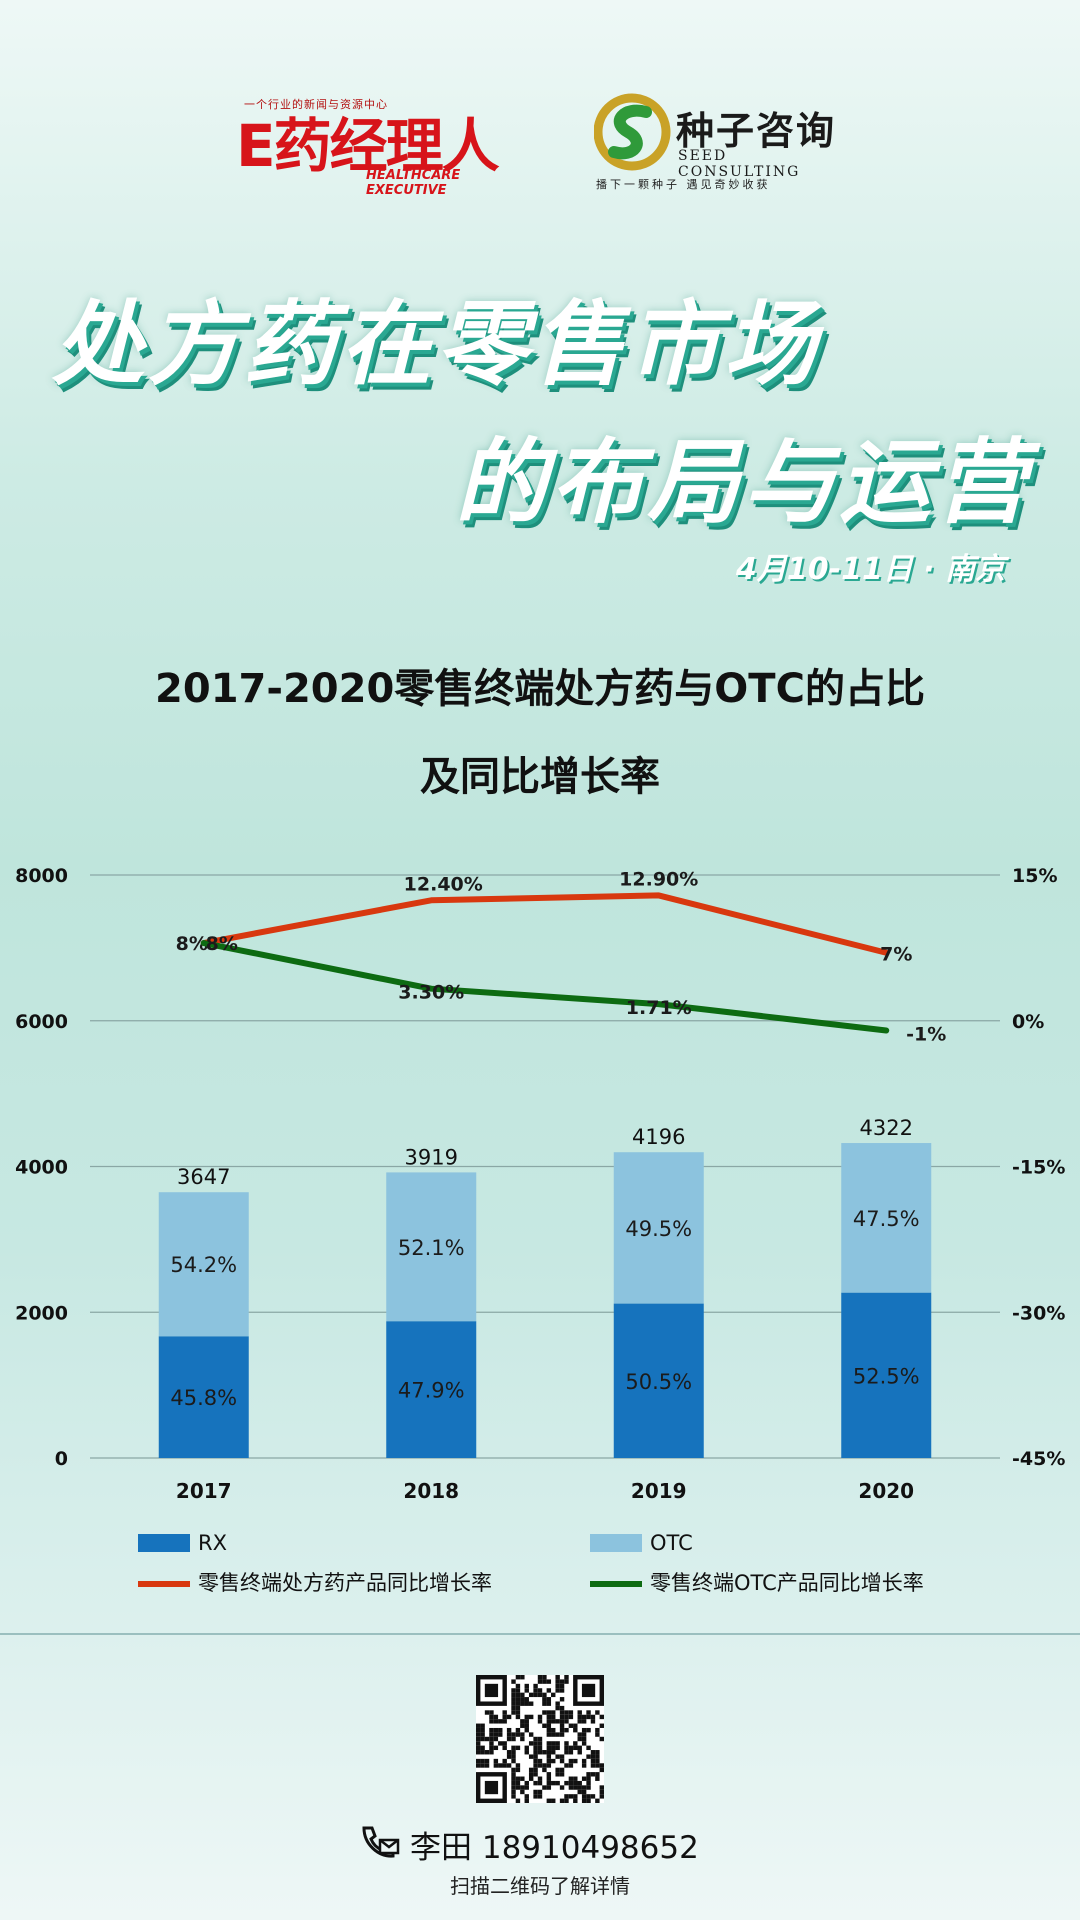 The height and width of the screenshot is (1920, 1080). Describe the element at coordinates (203, 1177) in the screenshot. I see `bar-total-label: 3647` at that location.